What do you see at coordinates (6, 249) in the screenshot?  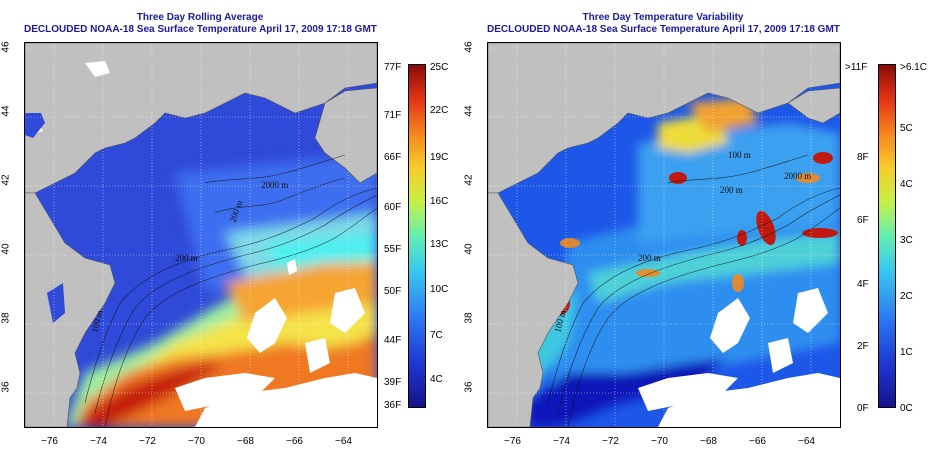 I see `left-lat-label: 40` at bounding box center [6, 249].